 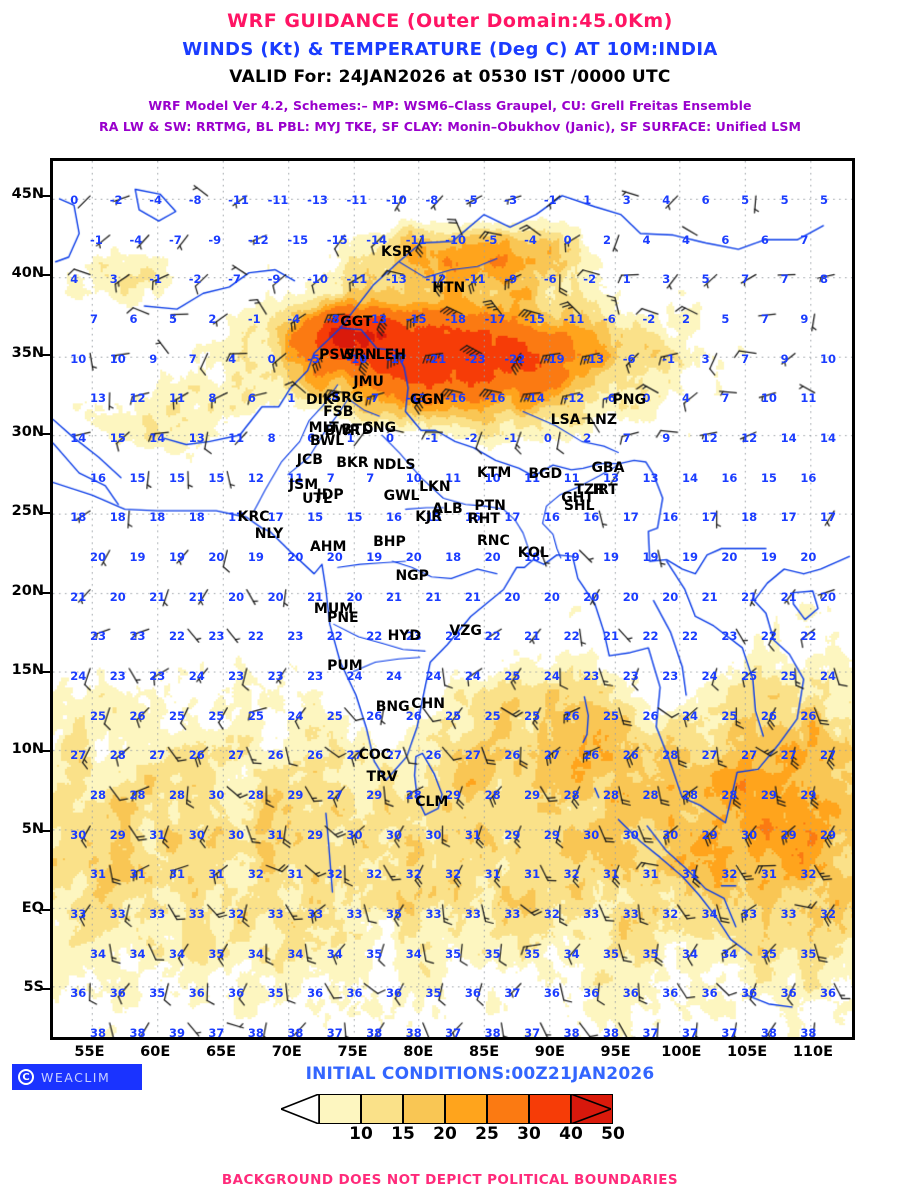 I want to click on city-label-lsa: LSA, so click(x=565, y=420).